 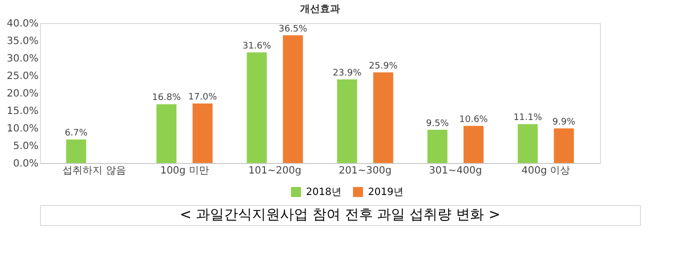 I want to click on data-label: 6.7%, so click(x=76, y=133).